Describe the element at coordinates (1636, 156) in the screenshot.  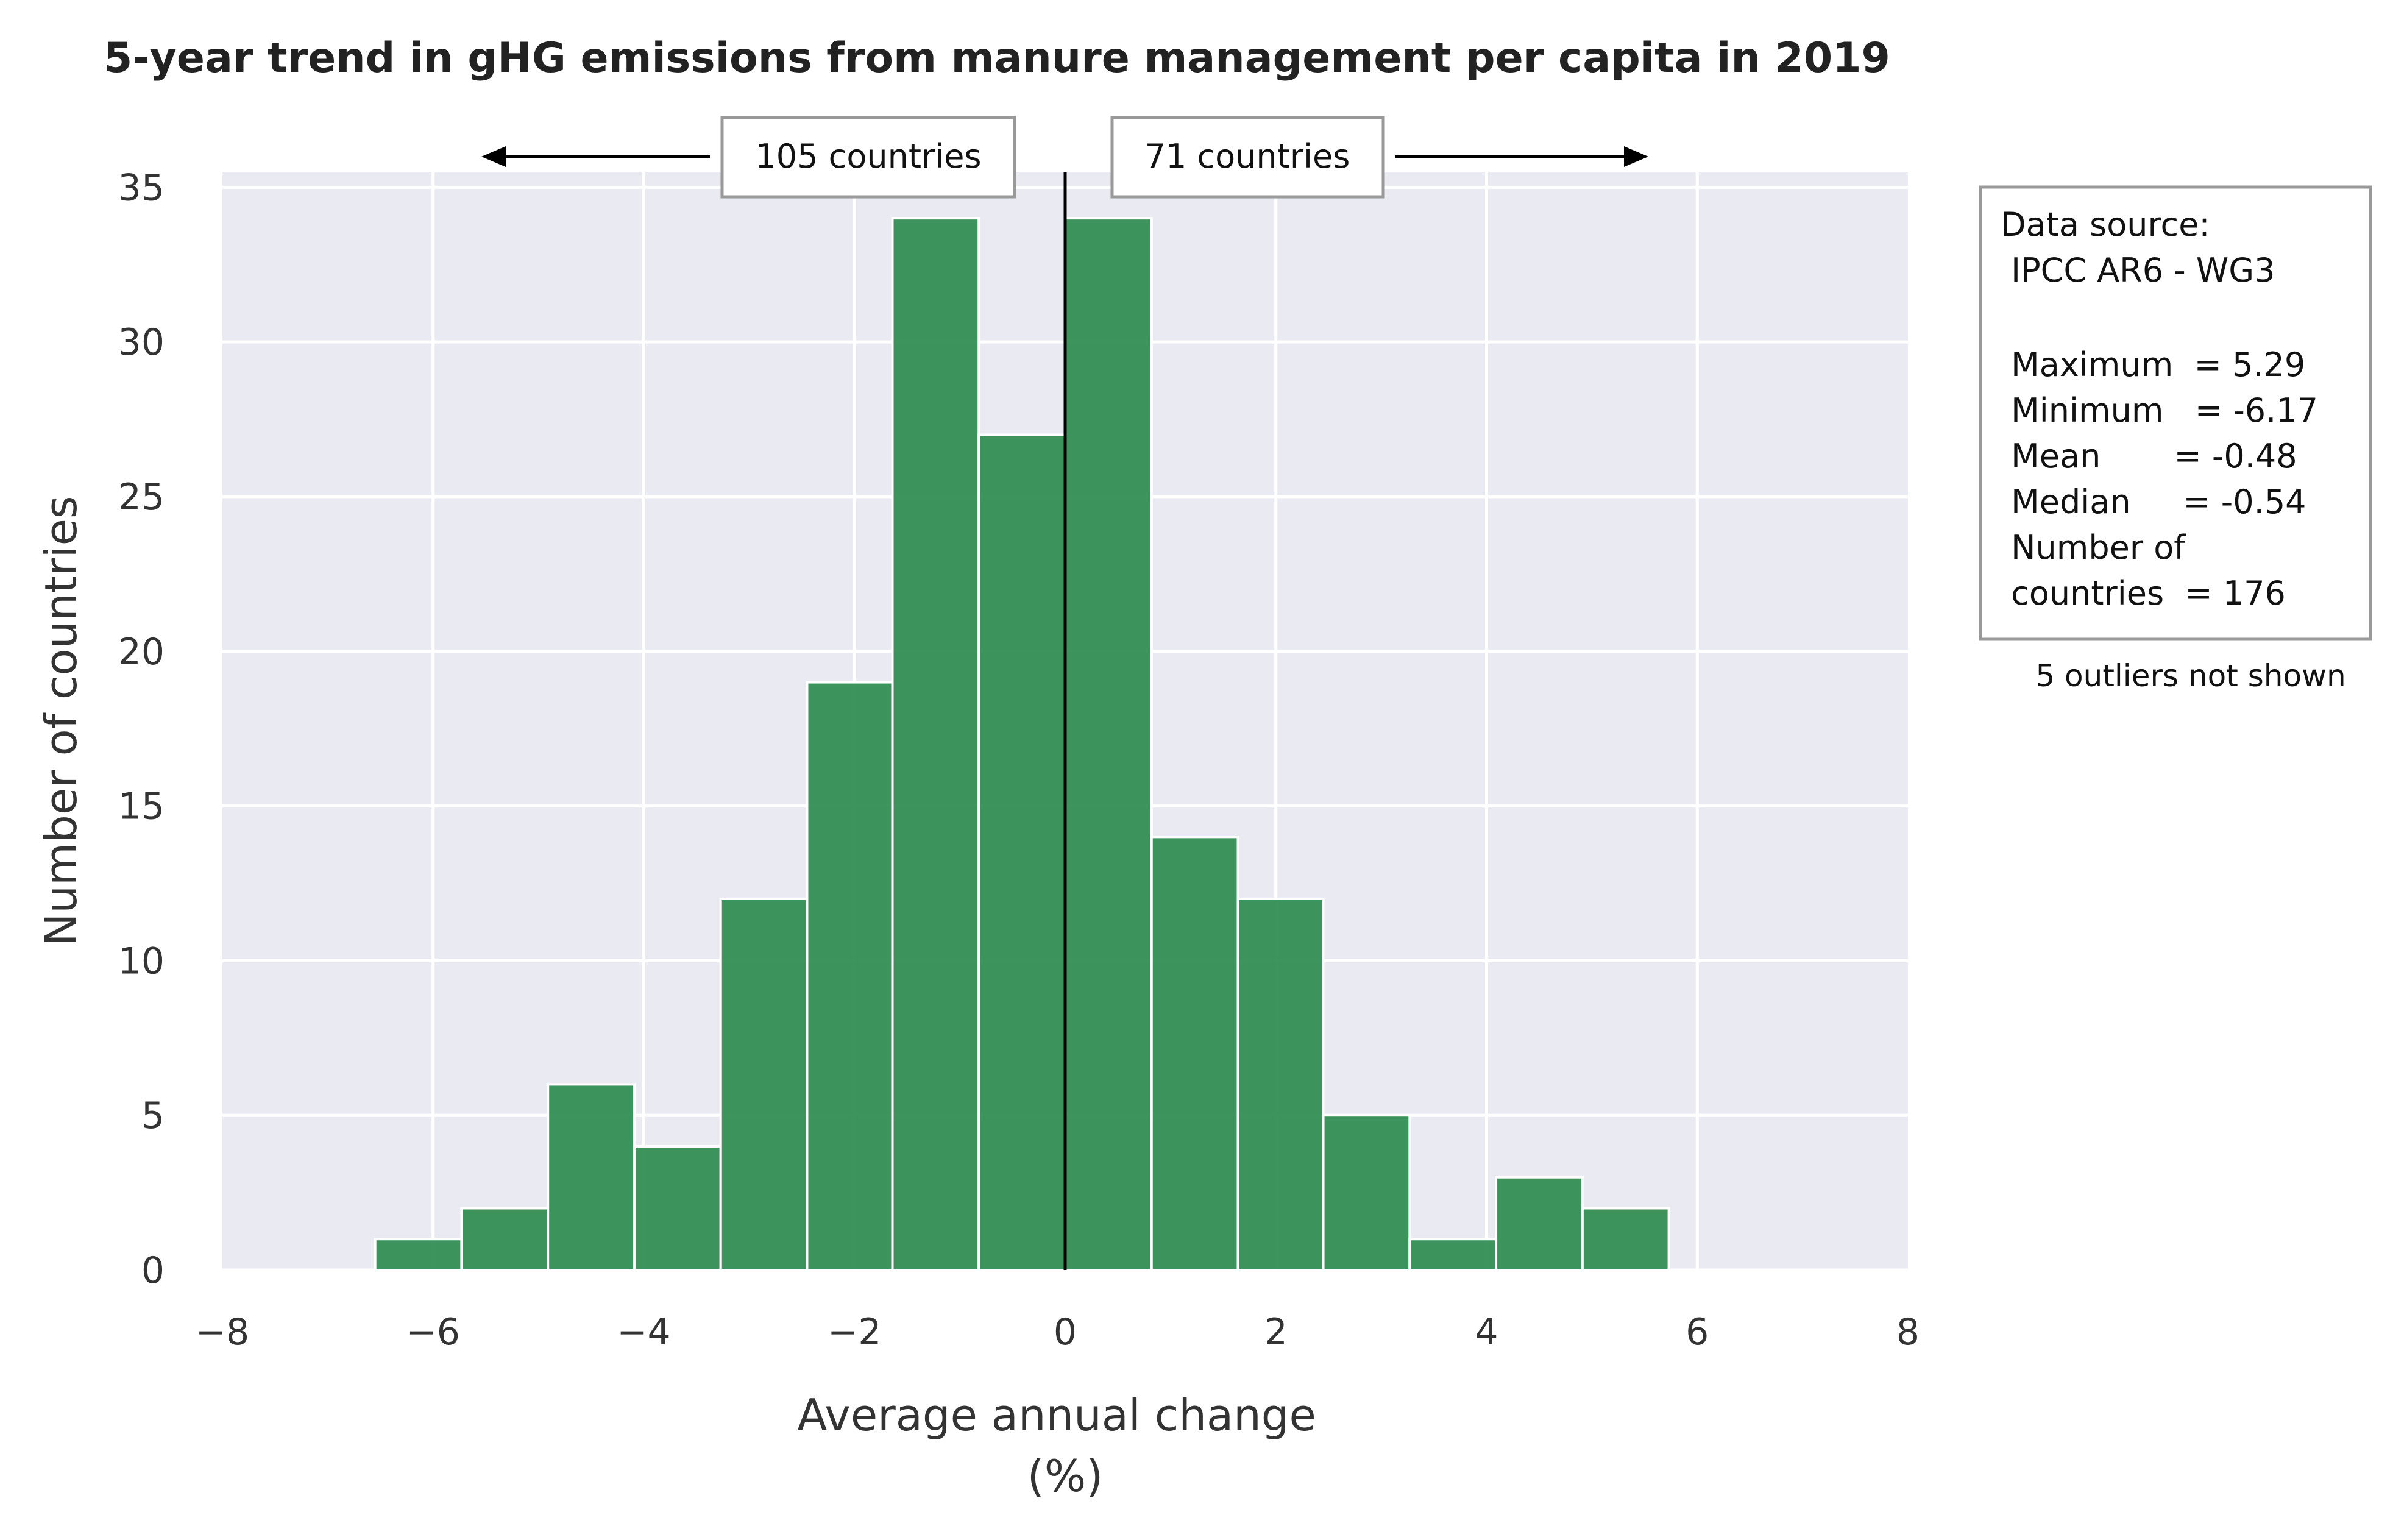
I see `right-arrow-head-icon` at that location.